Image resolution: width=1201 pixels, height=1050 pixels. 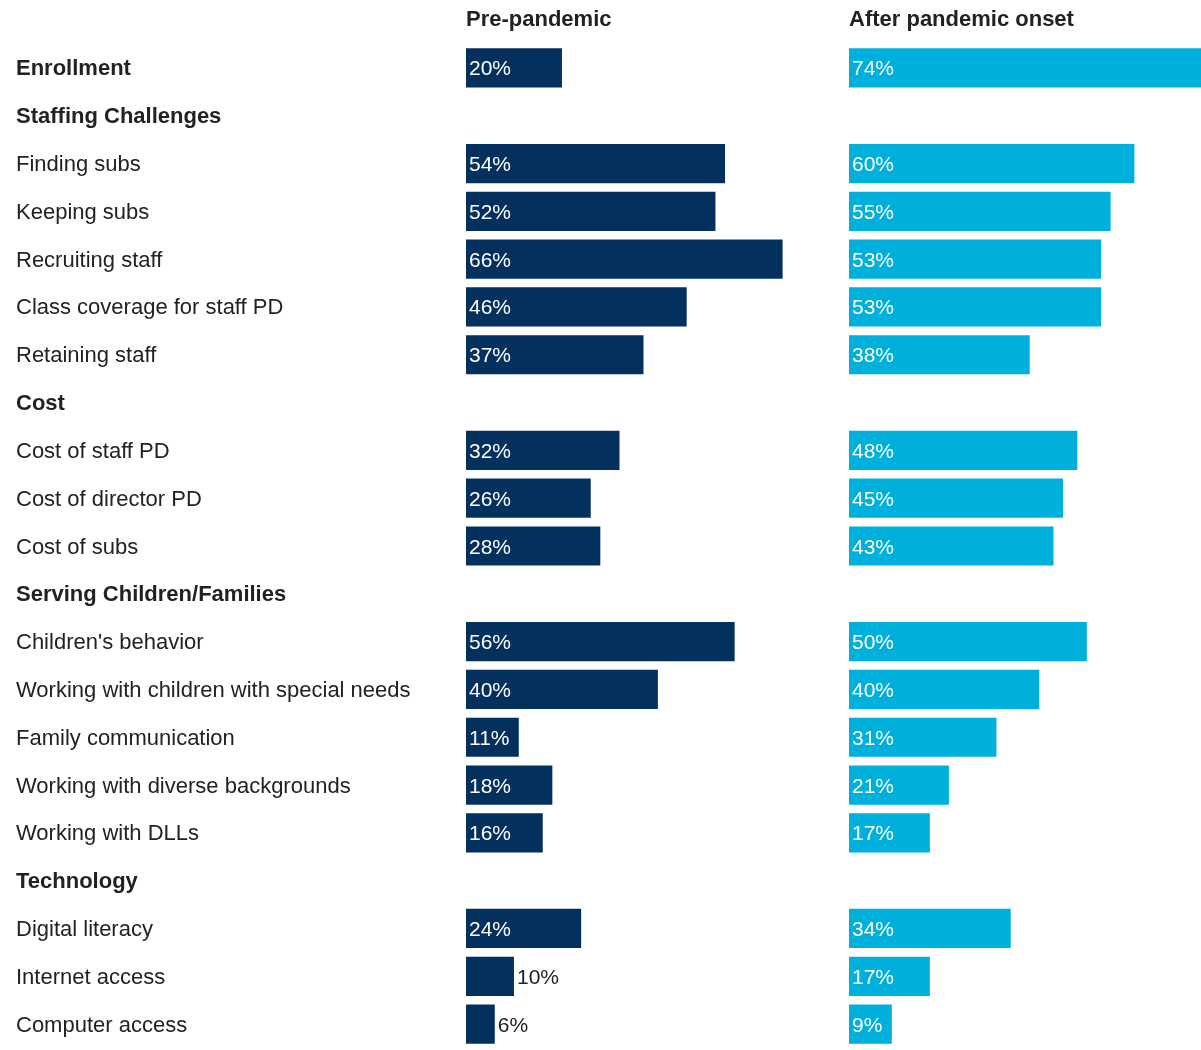 I want to click on data-label: 28%, so click(x=490, y=546).